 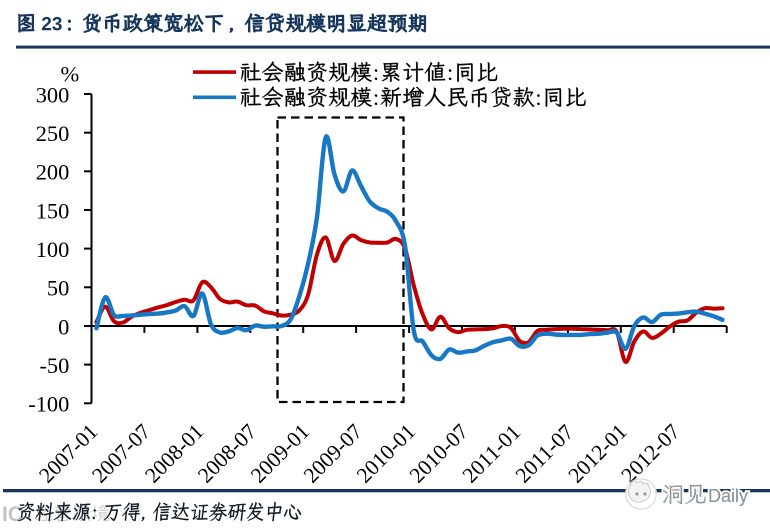 What do you see at coordinates (63, 326) in the screenshot?
I see `svg-text: 0` at bounding box center [63, 326].